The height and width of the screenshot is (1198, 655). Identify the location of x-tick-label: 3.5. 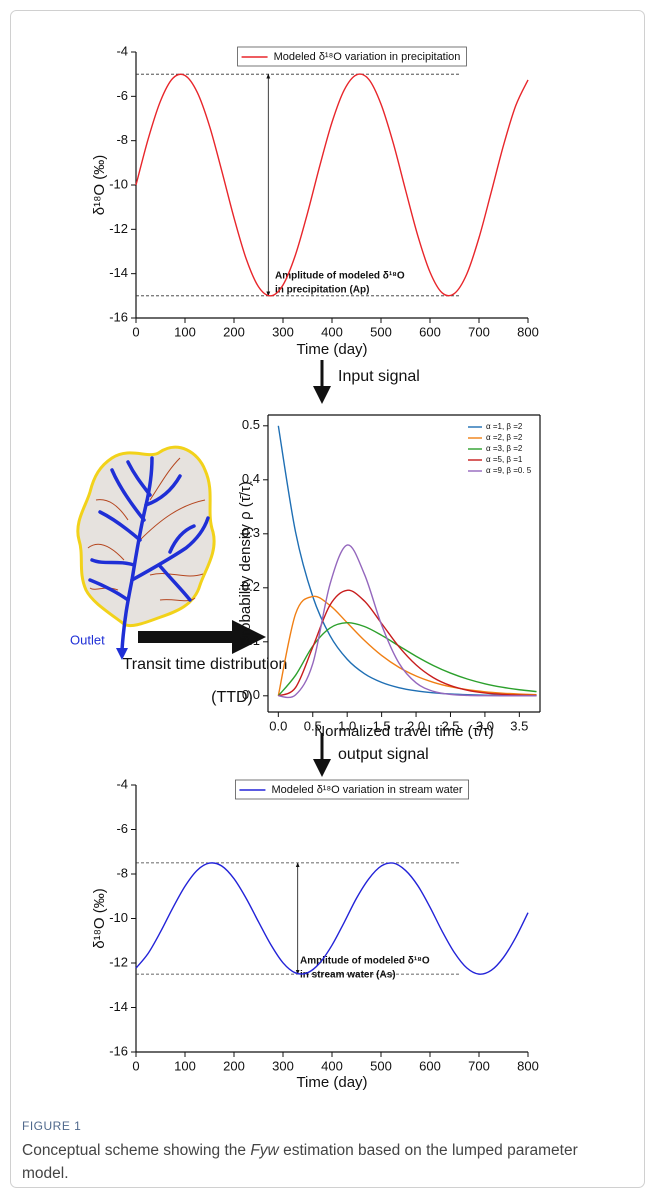
(519, 725).